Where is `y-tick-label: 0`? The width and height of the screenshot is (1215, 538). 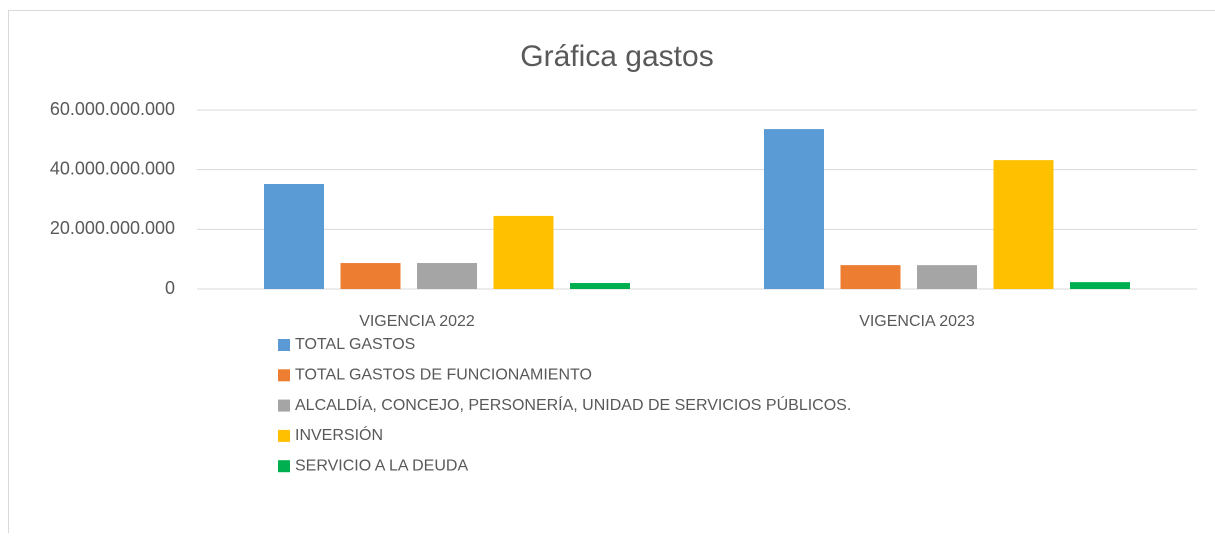
y-tick-label: 0 is located at coordinates (170, 288).